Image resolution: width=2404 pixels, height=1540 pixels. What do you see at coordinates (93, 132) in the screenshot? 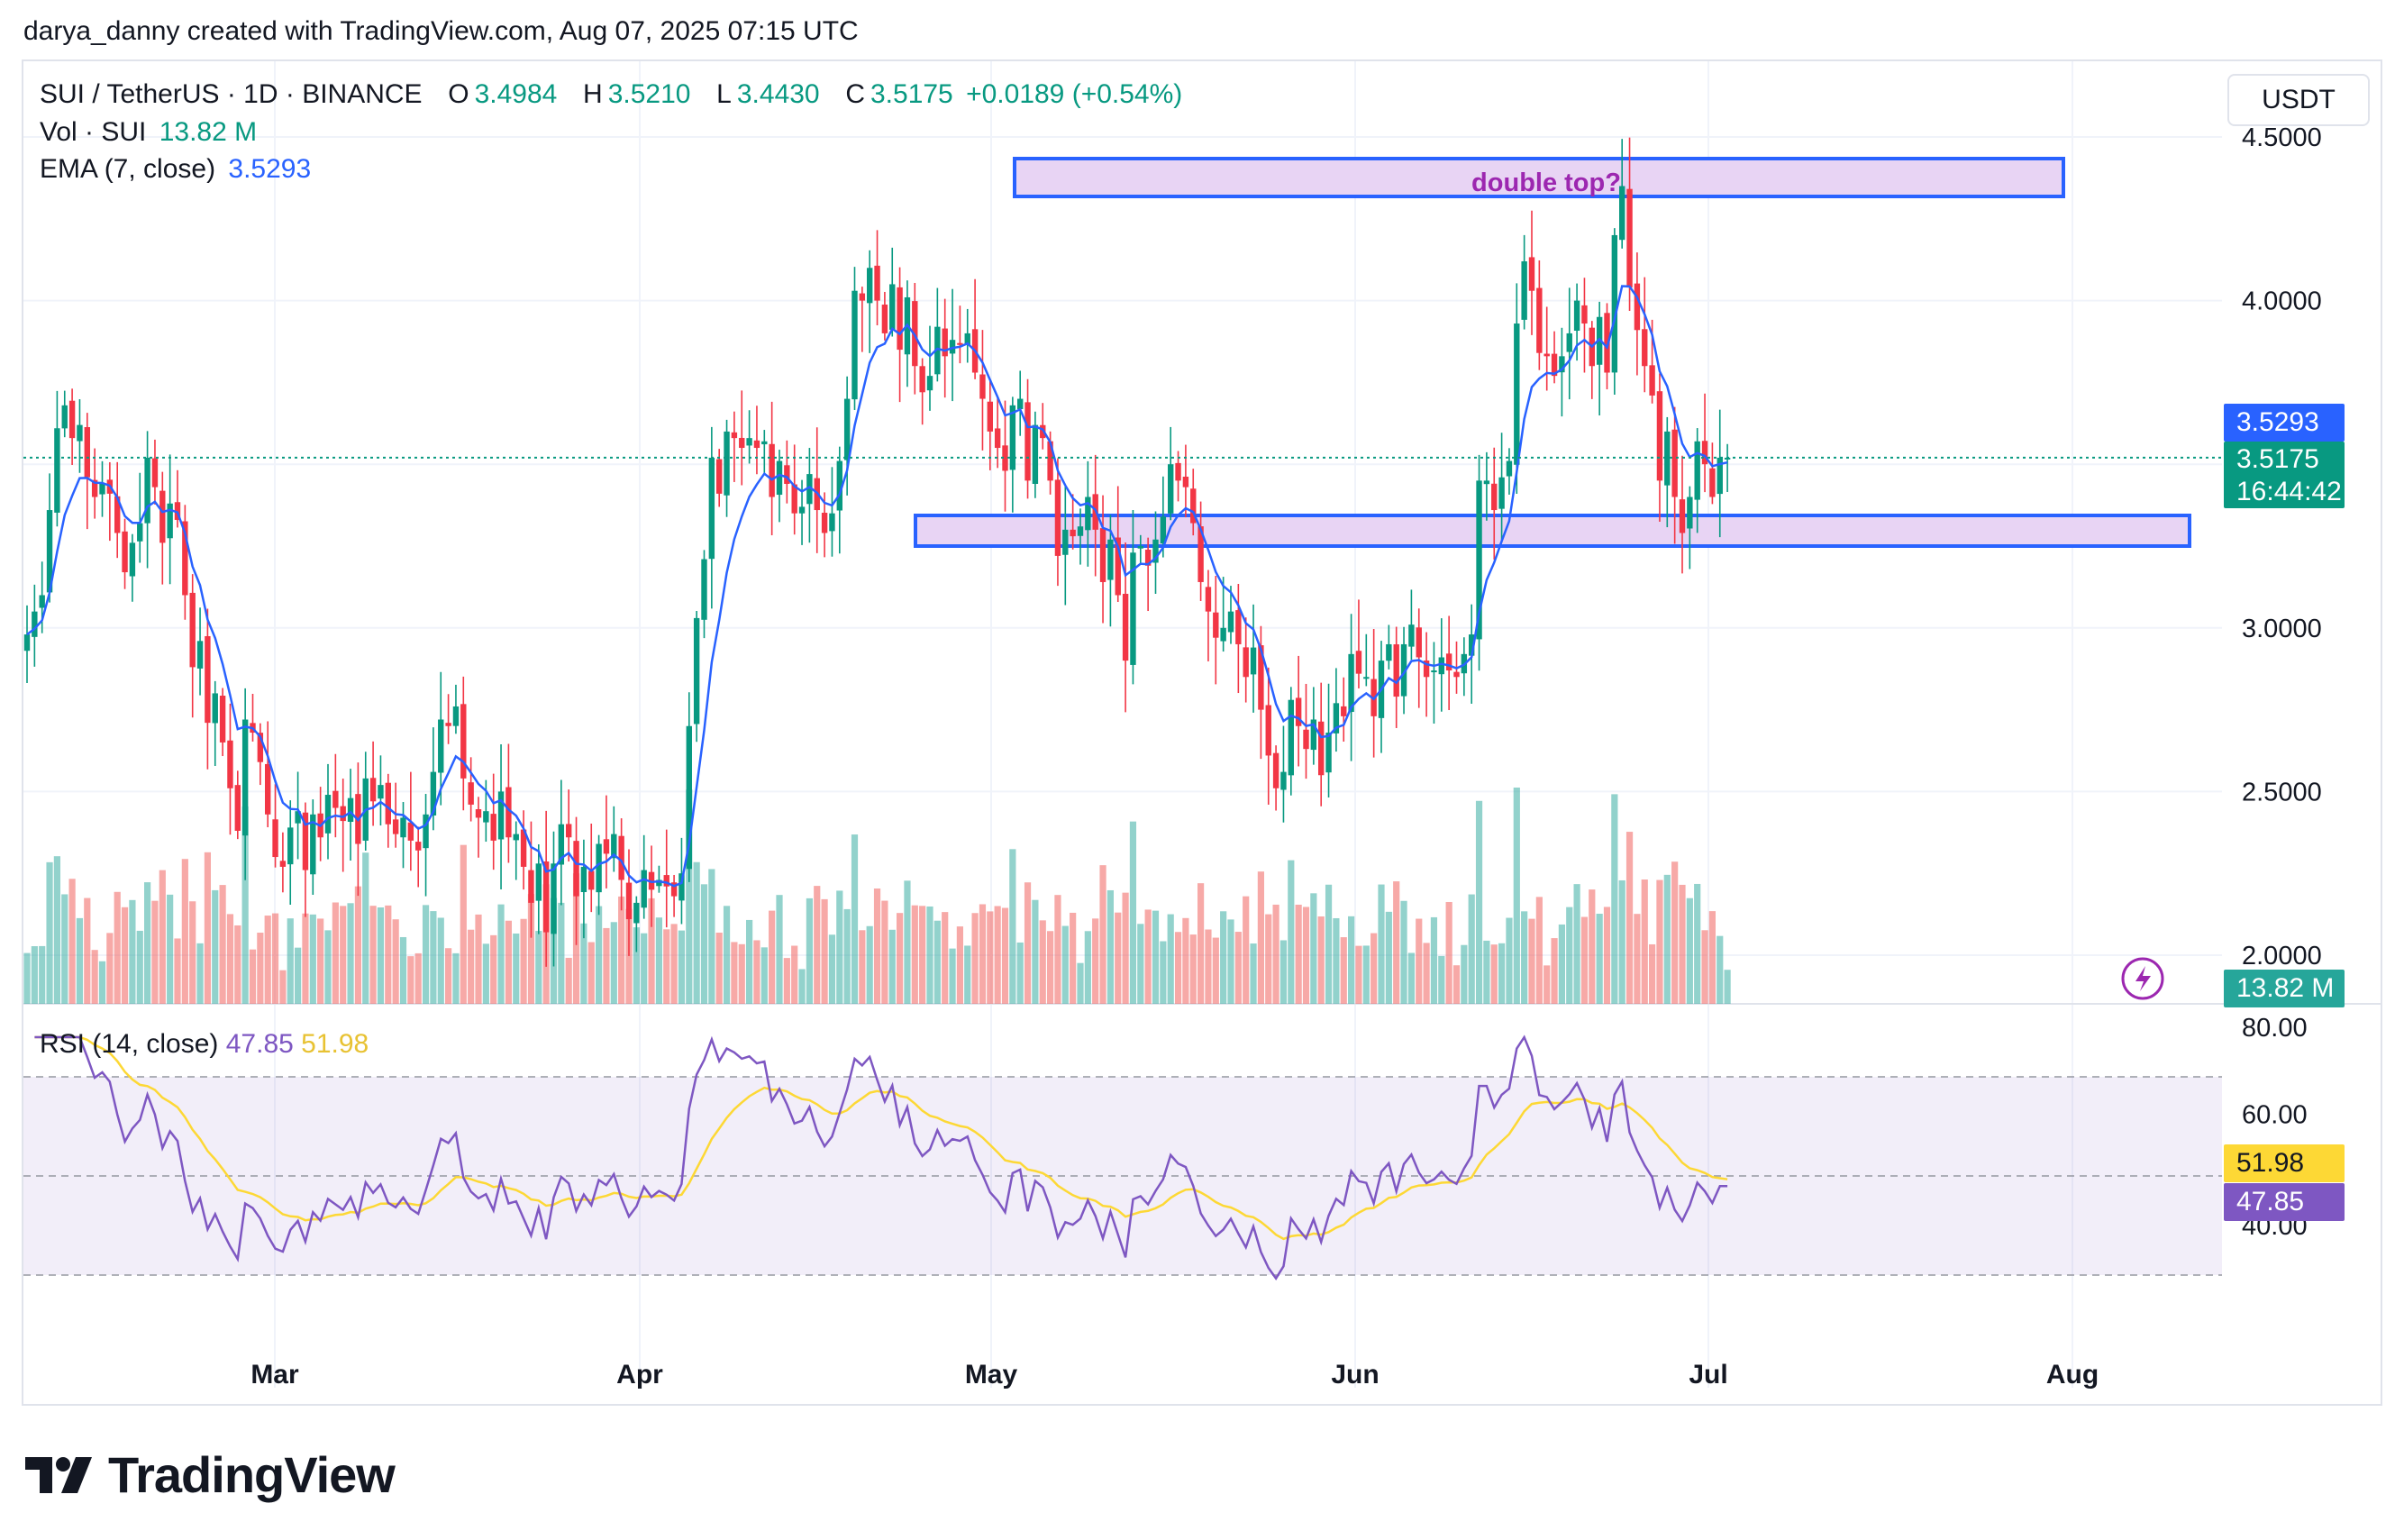
I see `volume-label: Vol · SUI` at bounding box center [93, 132].